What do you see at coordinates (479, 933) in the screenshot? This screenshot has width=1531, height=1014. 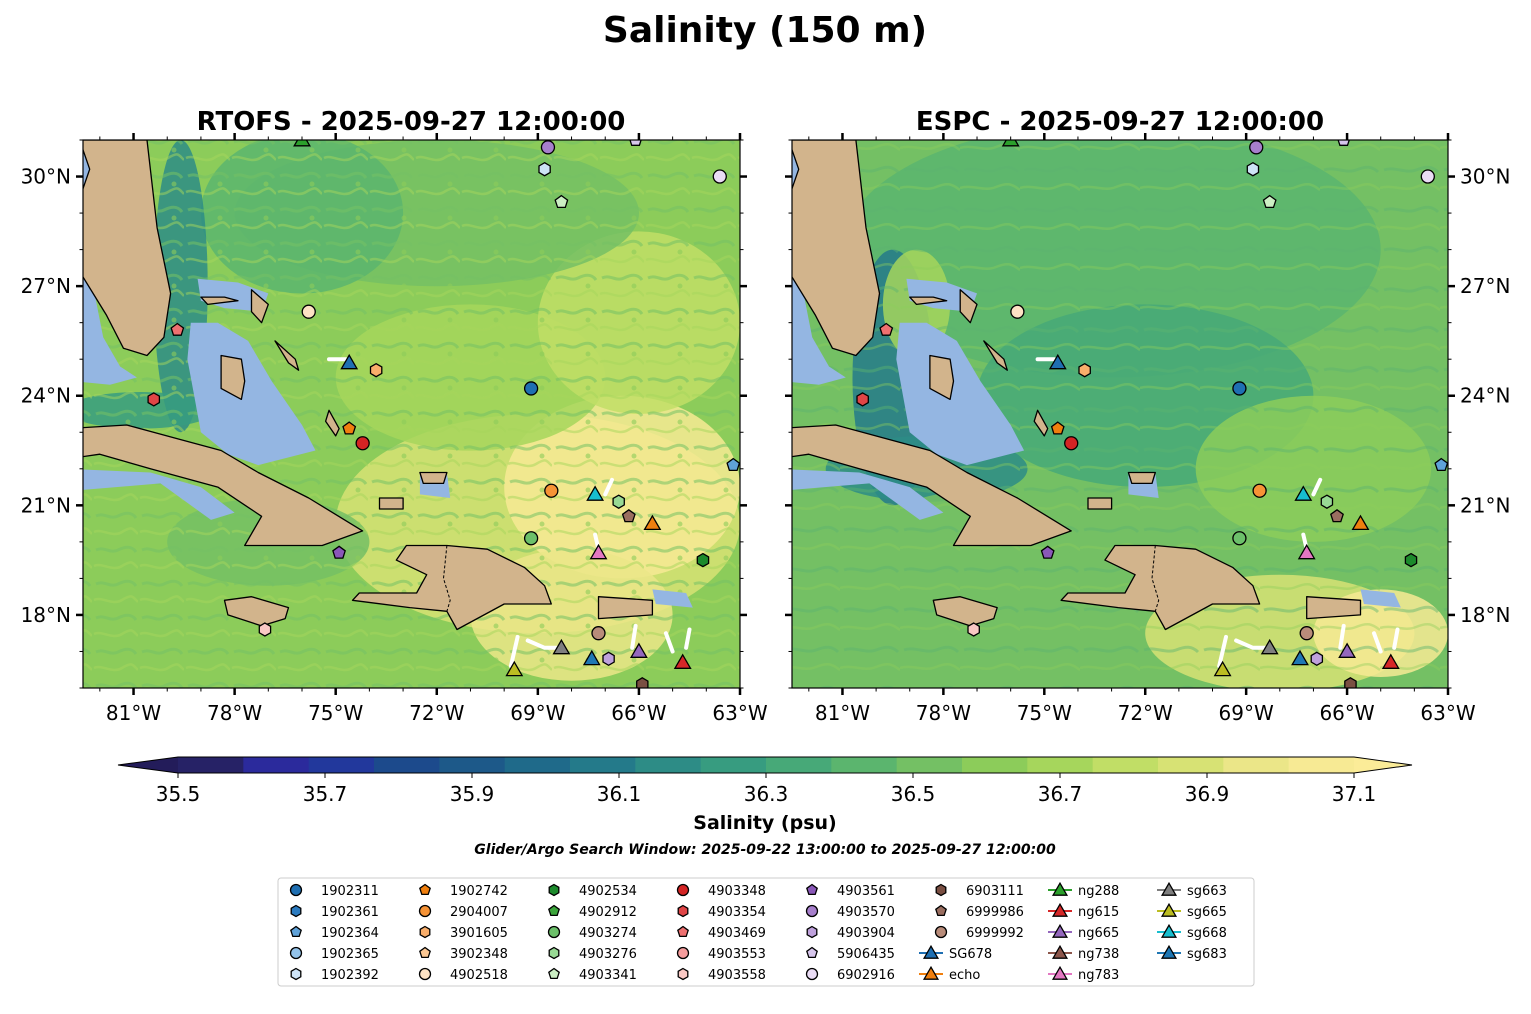 I see `legend-label: 3901605` at bounding box center [479, 933].